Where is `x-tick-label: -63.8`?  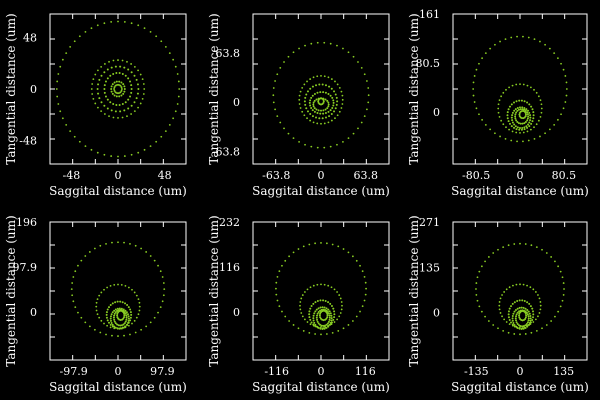
x-tick-label: -63.8 is located at coordinates (276, 175).